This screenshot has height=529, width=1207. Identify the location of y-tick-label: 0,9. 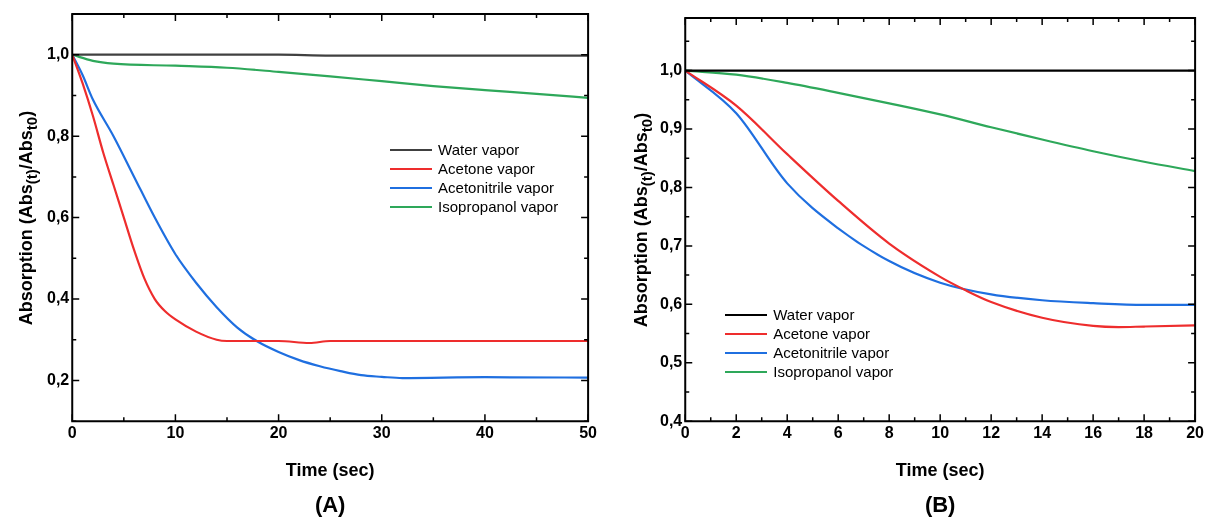
(671, 128).